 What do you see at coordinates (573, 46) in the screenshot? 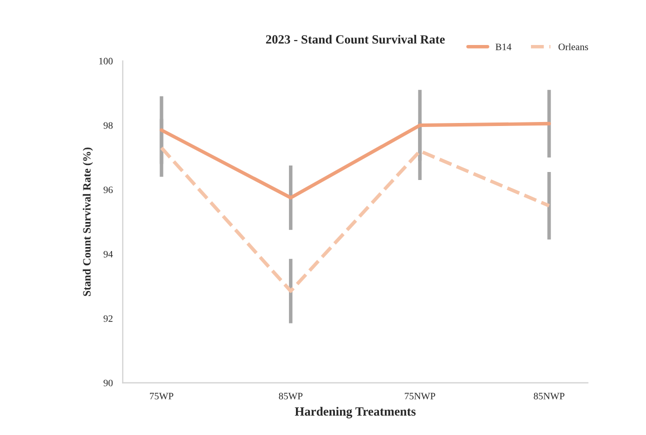
I see `legend-label: Orleans` at bounding box center [573, 46].